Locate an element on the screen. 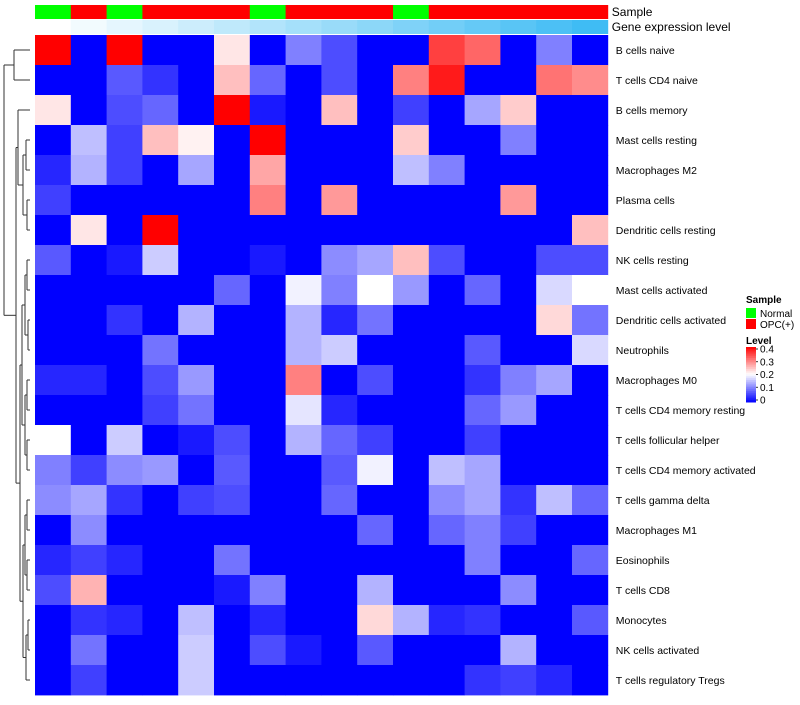  sample-legend-label: OPC(+) is located at coordinates (777, 325).